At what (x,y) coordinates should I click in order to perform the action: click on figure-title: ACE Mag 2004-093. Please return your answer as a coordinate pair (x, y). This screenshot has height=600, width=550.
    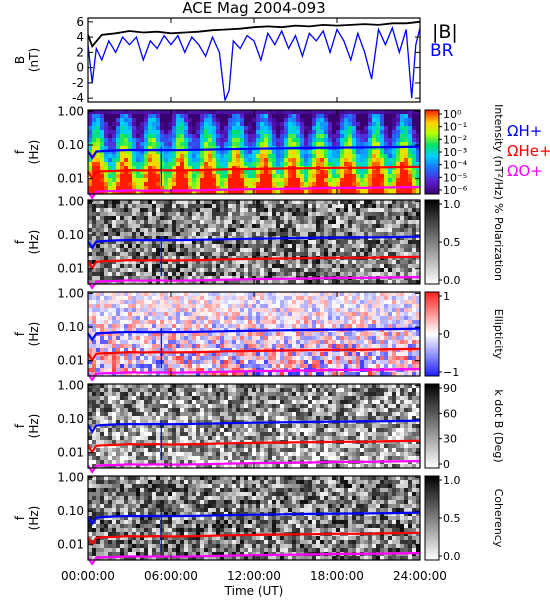
    Looking at the image, I should click on (253, 8).